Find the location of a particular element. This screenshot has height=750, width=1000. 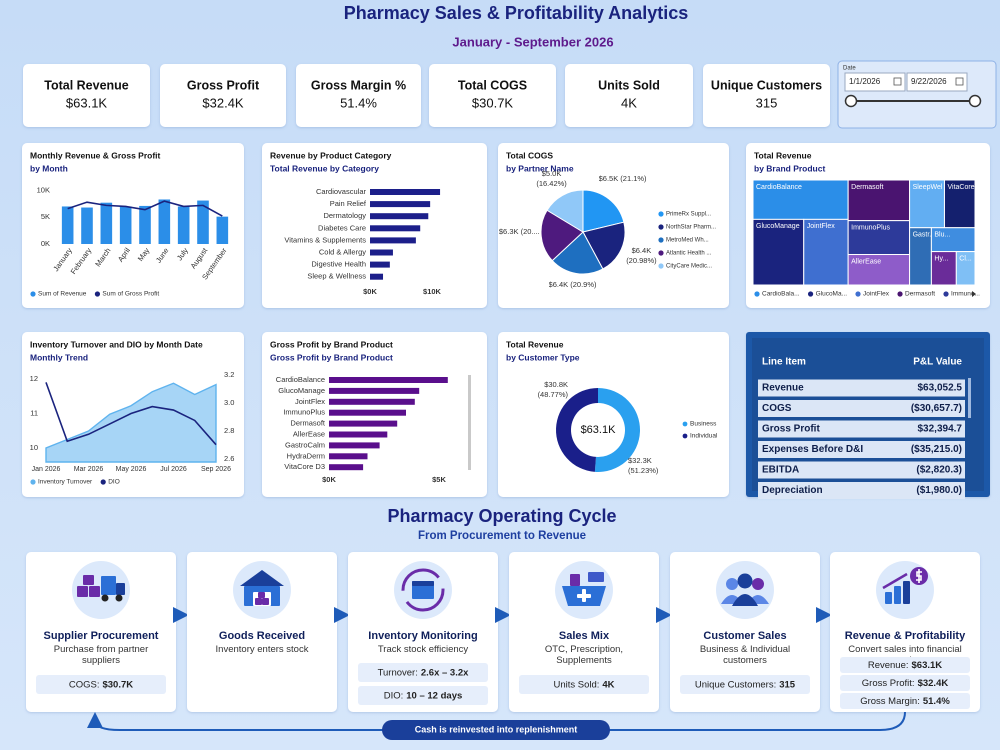

area is located at coordinates (131, 422).